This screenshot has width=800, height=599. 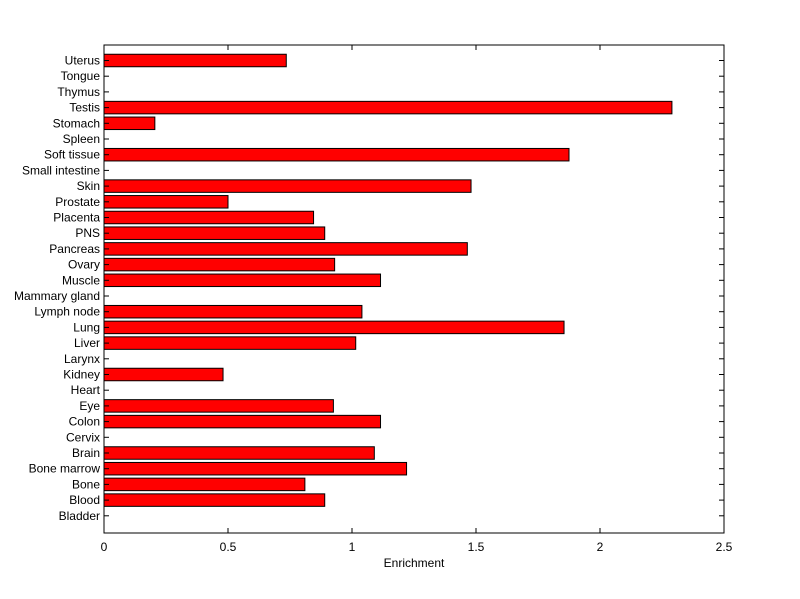 What do you see at coordinates (78, 92) in the screenshot?
I see `y-tick-label: Thymus` at bounding box center [78, 92].